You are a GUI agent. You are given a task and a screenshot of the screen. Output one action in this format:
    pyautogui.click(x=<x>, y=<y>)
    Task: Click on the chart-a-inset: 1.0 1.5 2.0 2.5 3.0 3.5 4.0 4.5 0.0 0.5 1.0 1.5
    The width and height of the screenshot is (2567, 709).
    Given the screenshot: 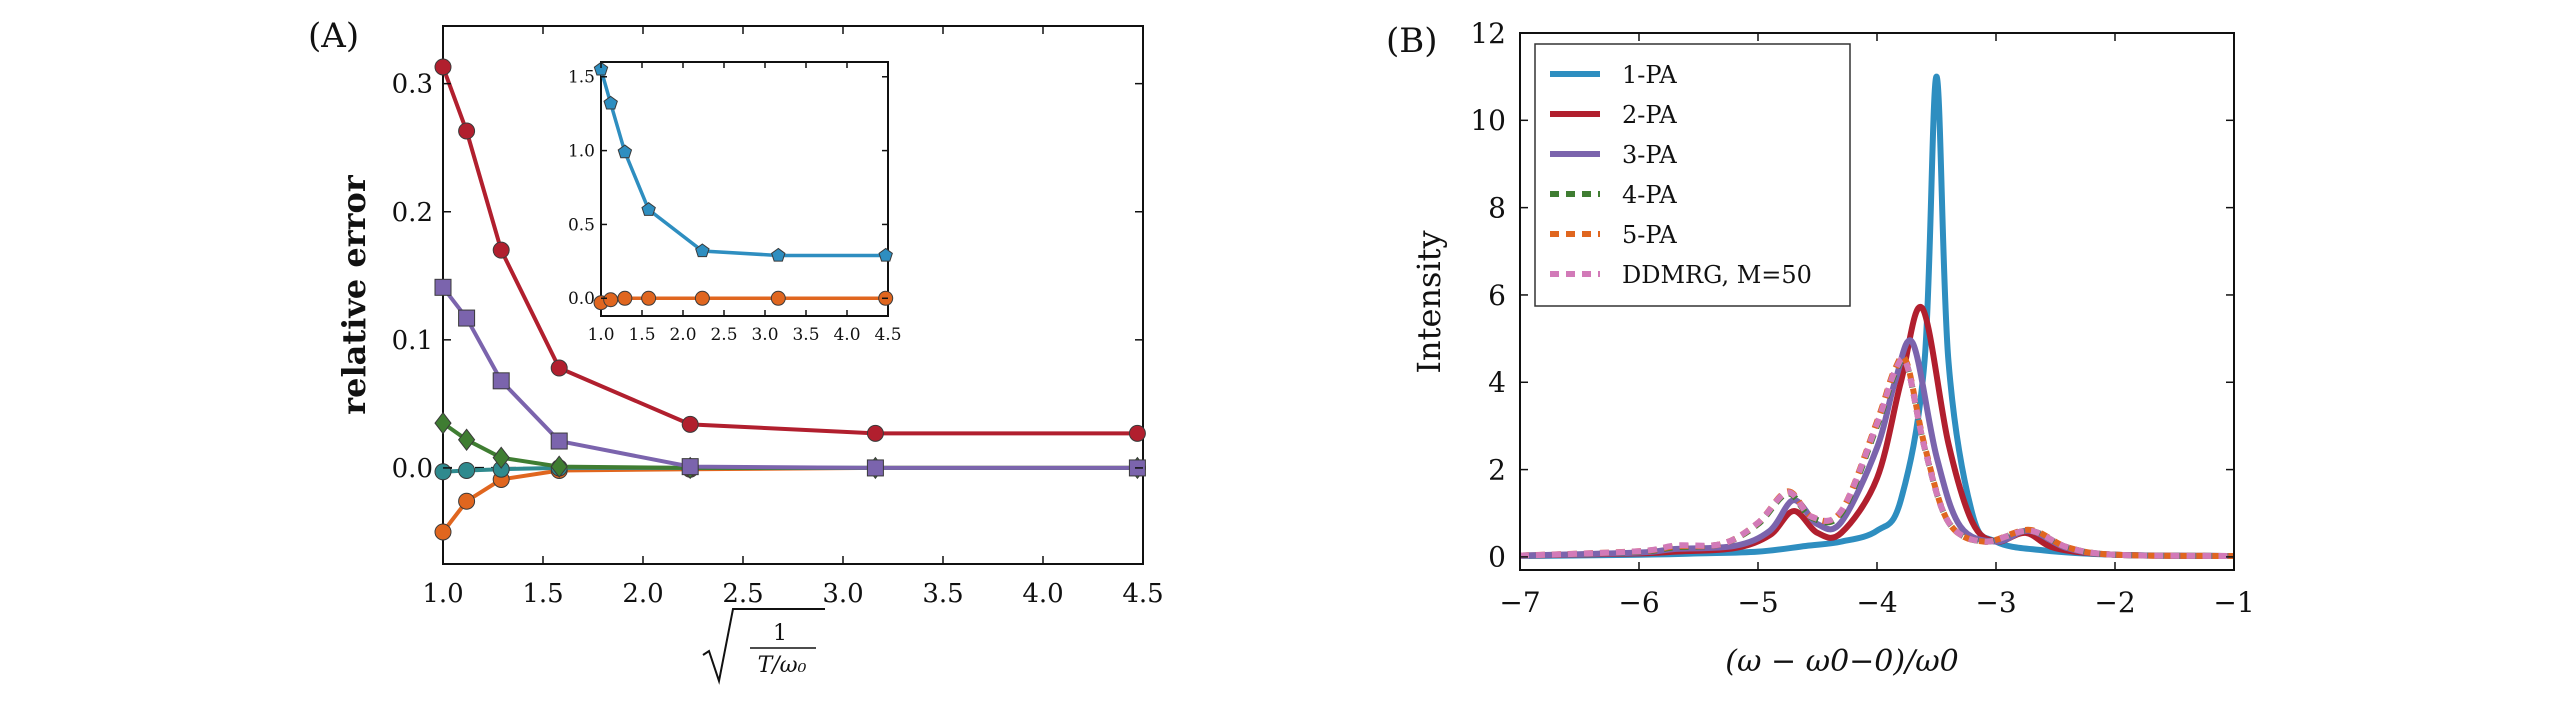 What is the action you would take?
    pyautogui.click(x=735, y=203)
    